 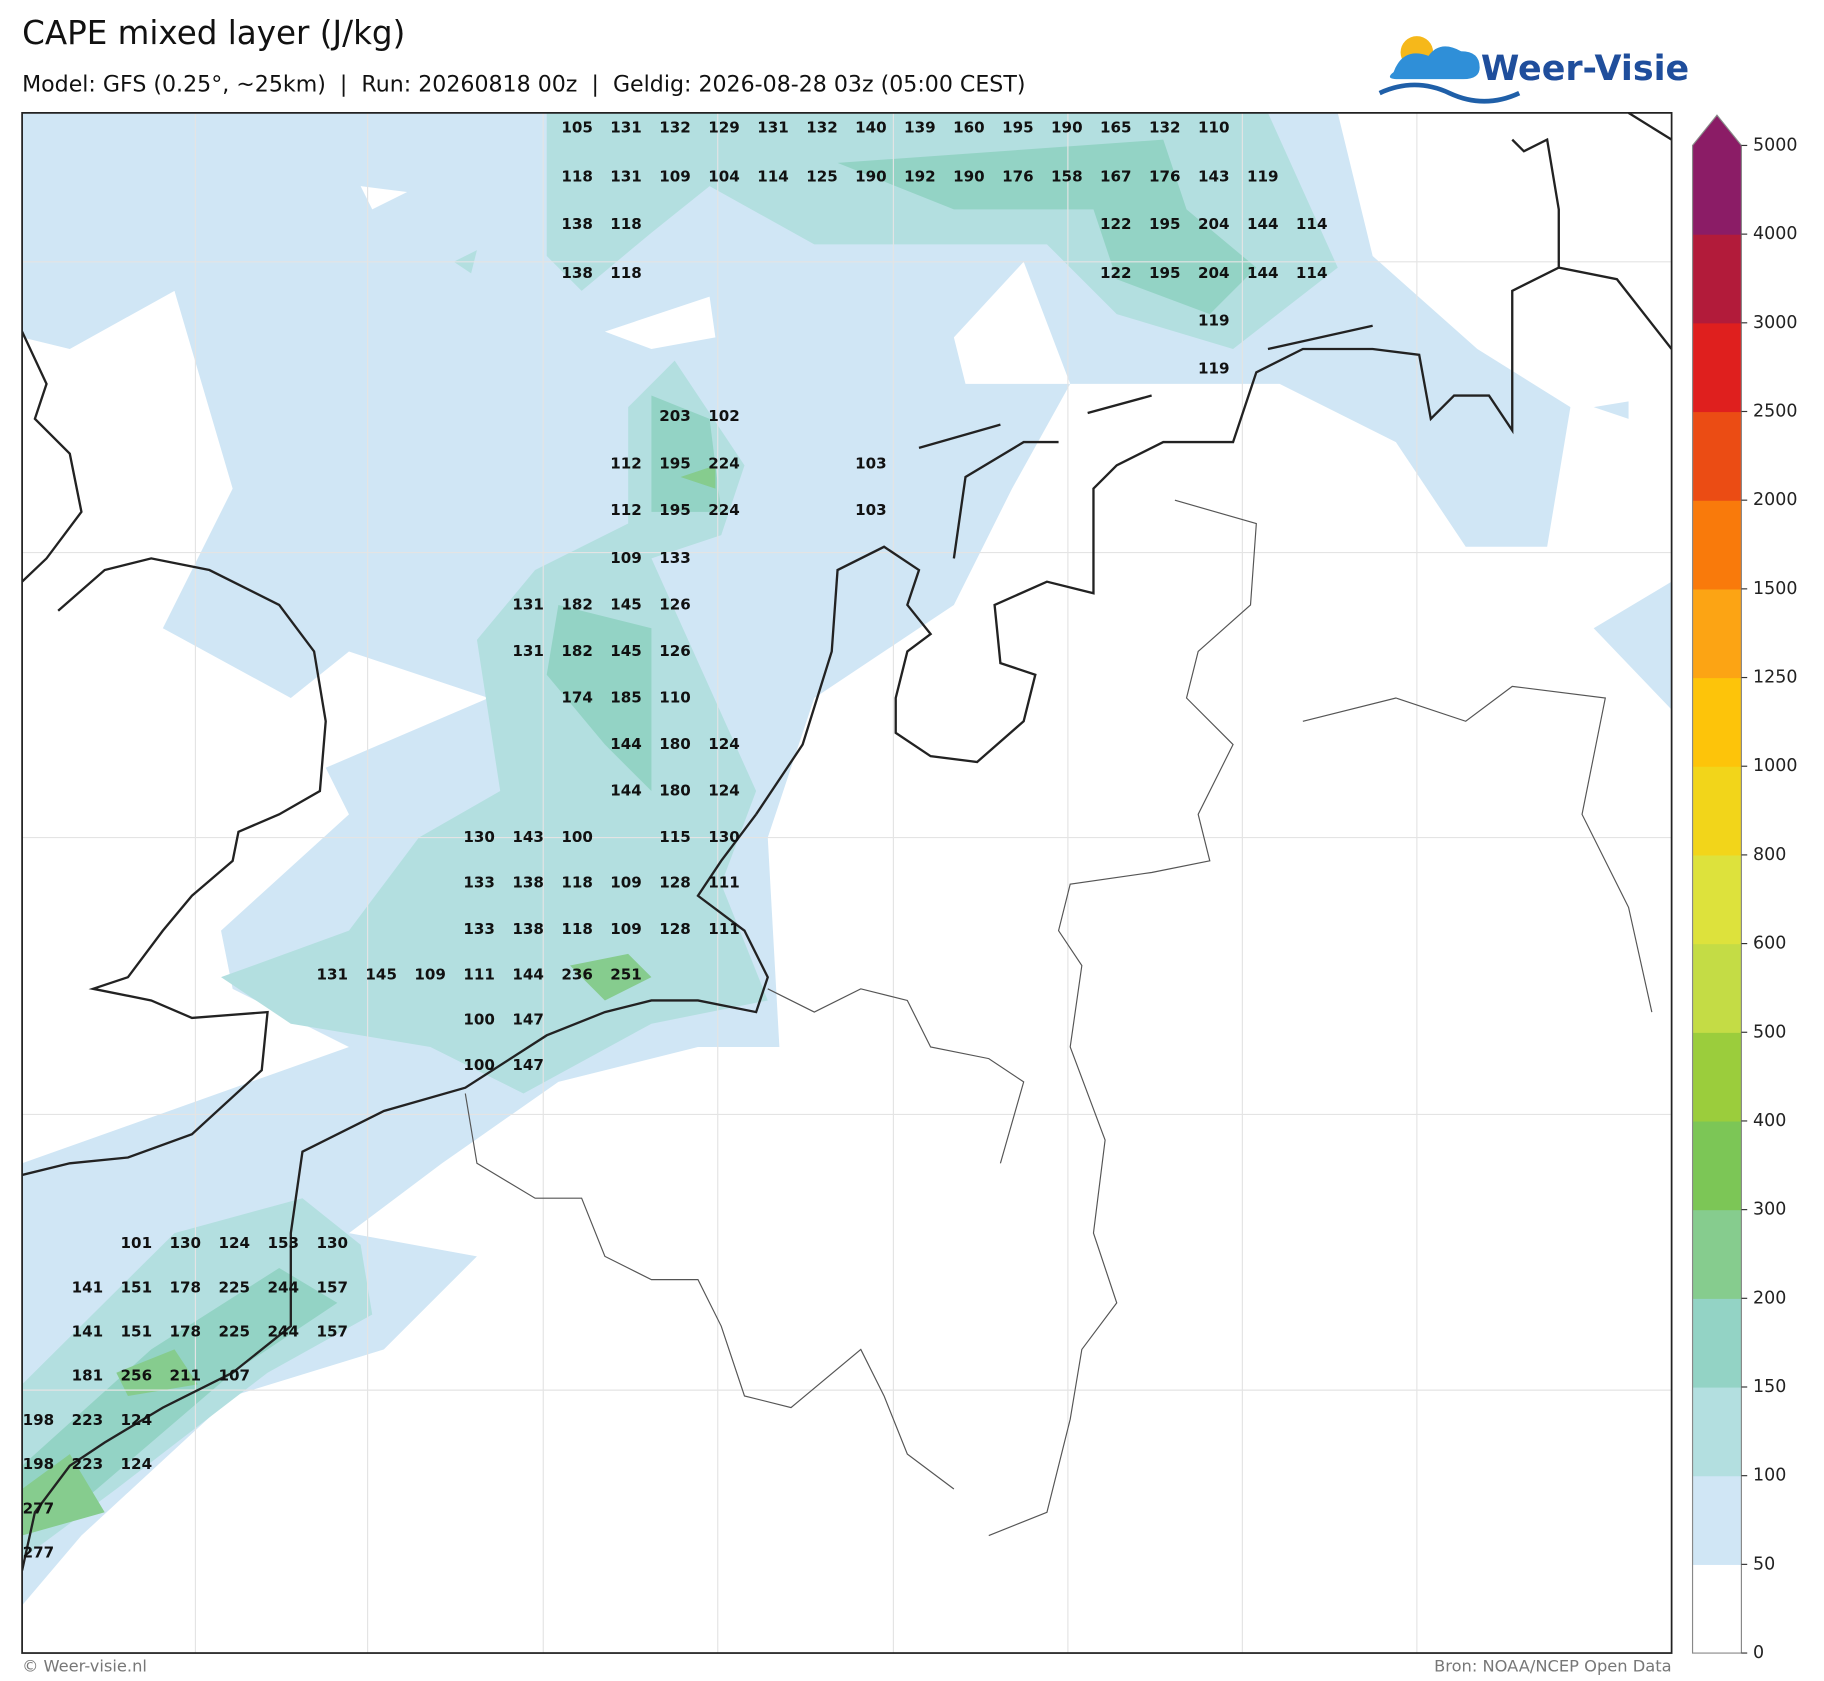 I want to click on colorbar-tick-label: 1500, so click(x=1775, y=589).